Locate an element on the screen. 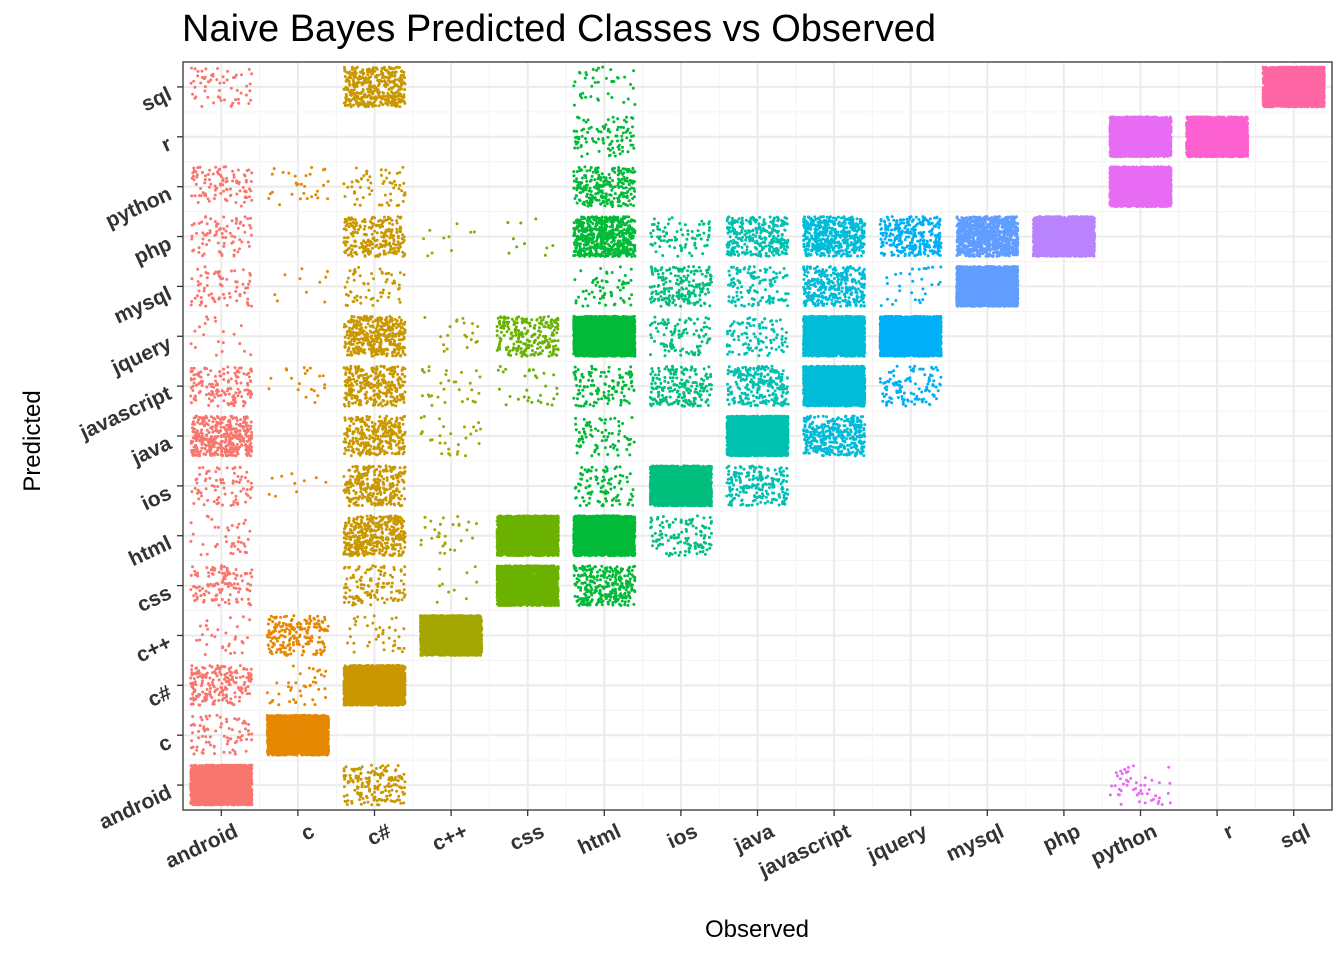  point-cluster-html-predicted-css is located at coordinates (604, 585).